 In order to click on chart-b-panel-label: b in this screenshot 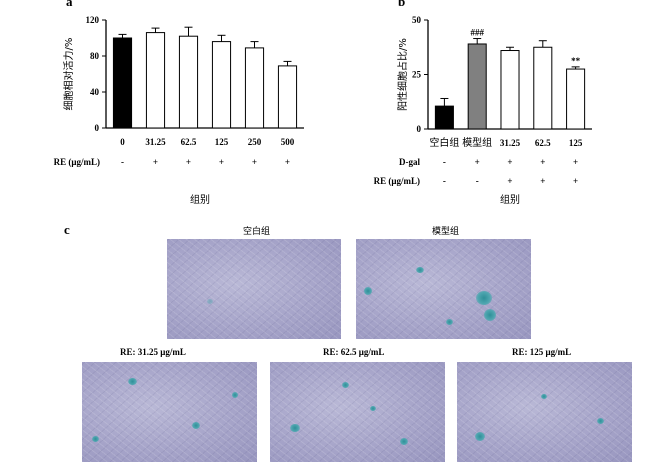, I will do `click(401, 4)`.